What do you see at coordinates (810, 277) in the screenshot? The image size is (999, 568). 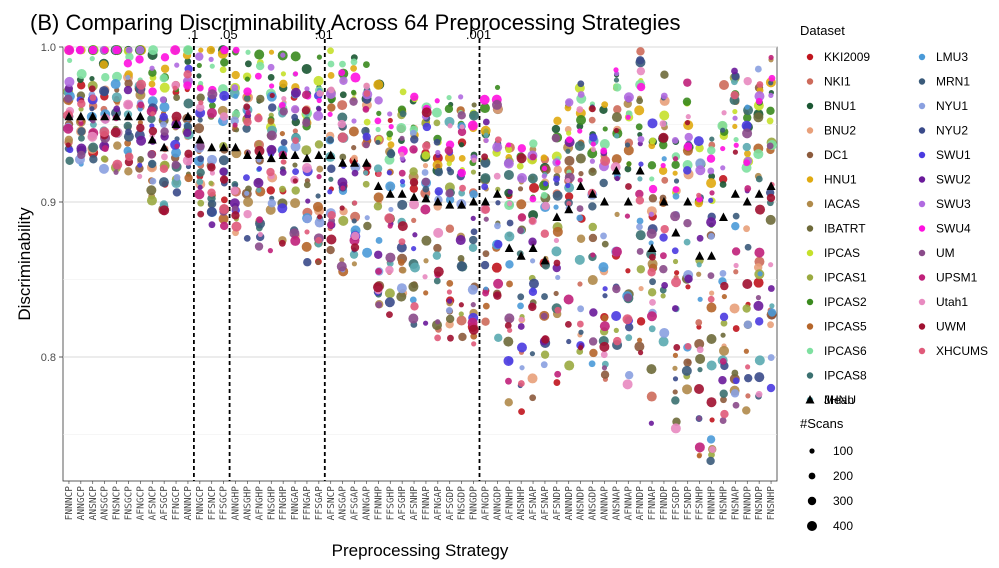 I see `legend-swatch` at bounding box center [810, 277].